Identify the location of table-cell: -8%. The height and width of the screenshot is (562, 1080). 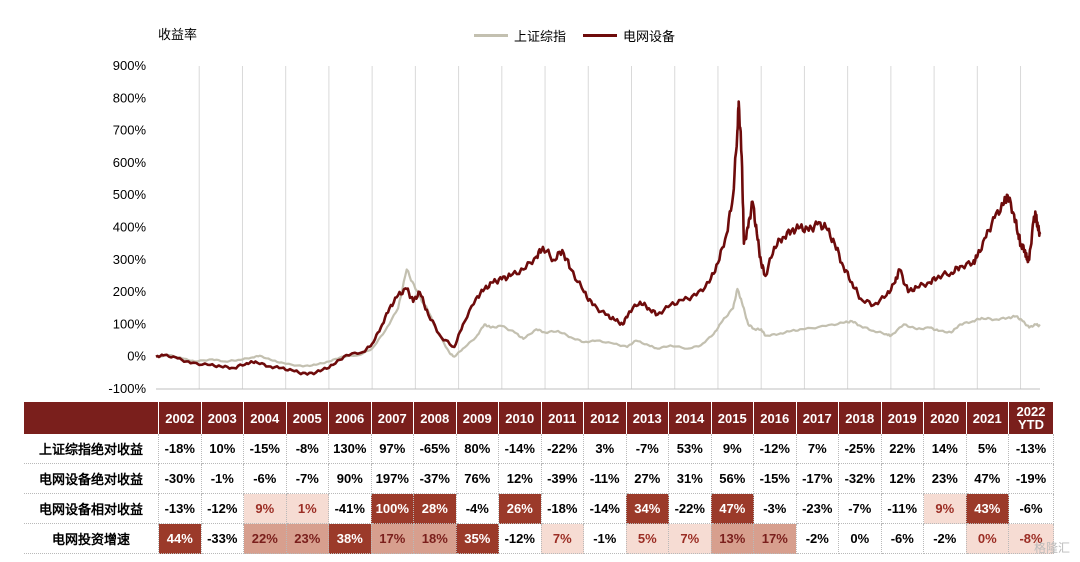
(307, 449).